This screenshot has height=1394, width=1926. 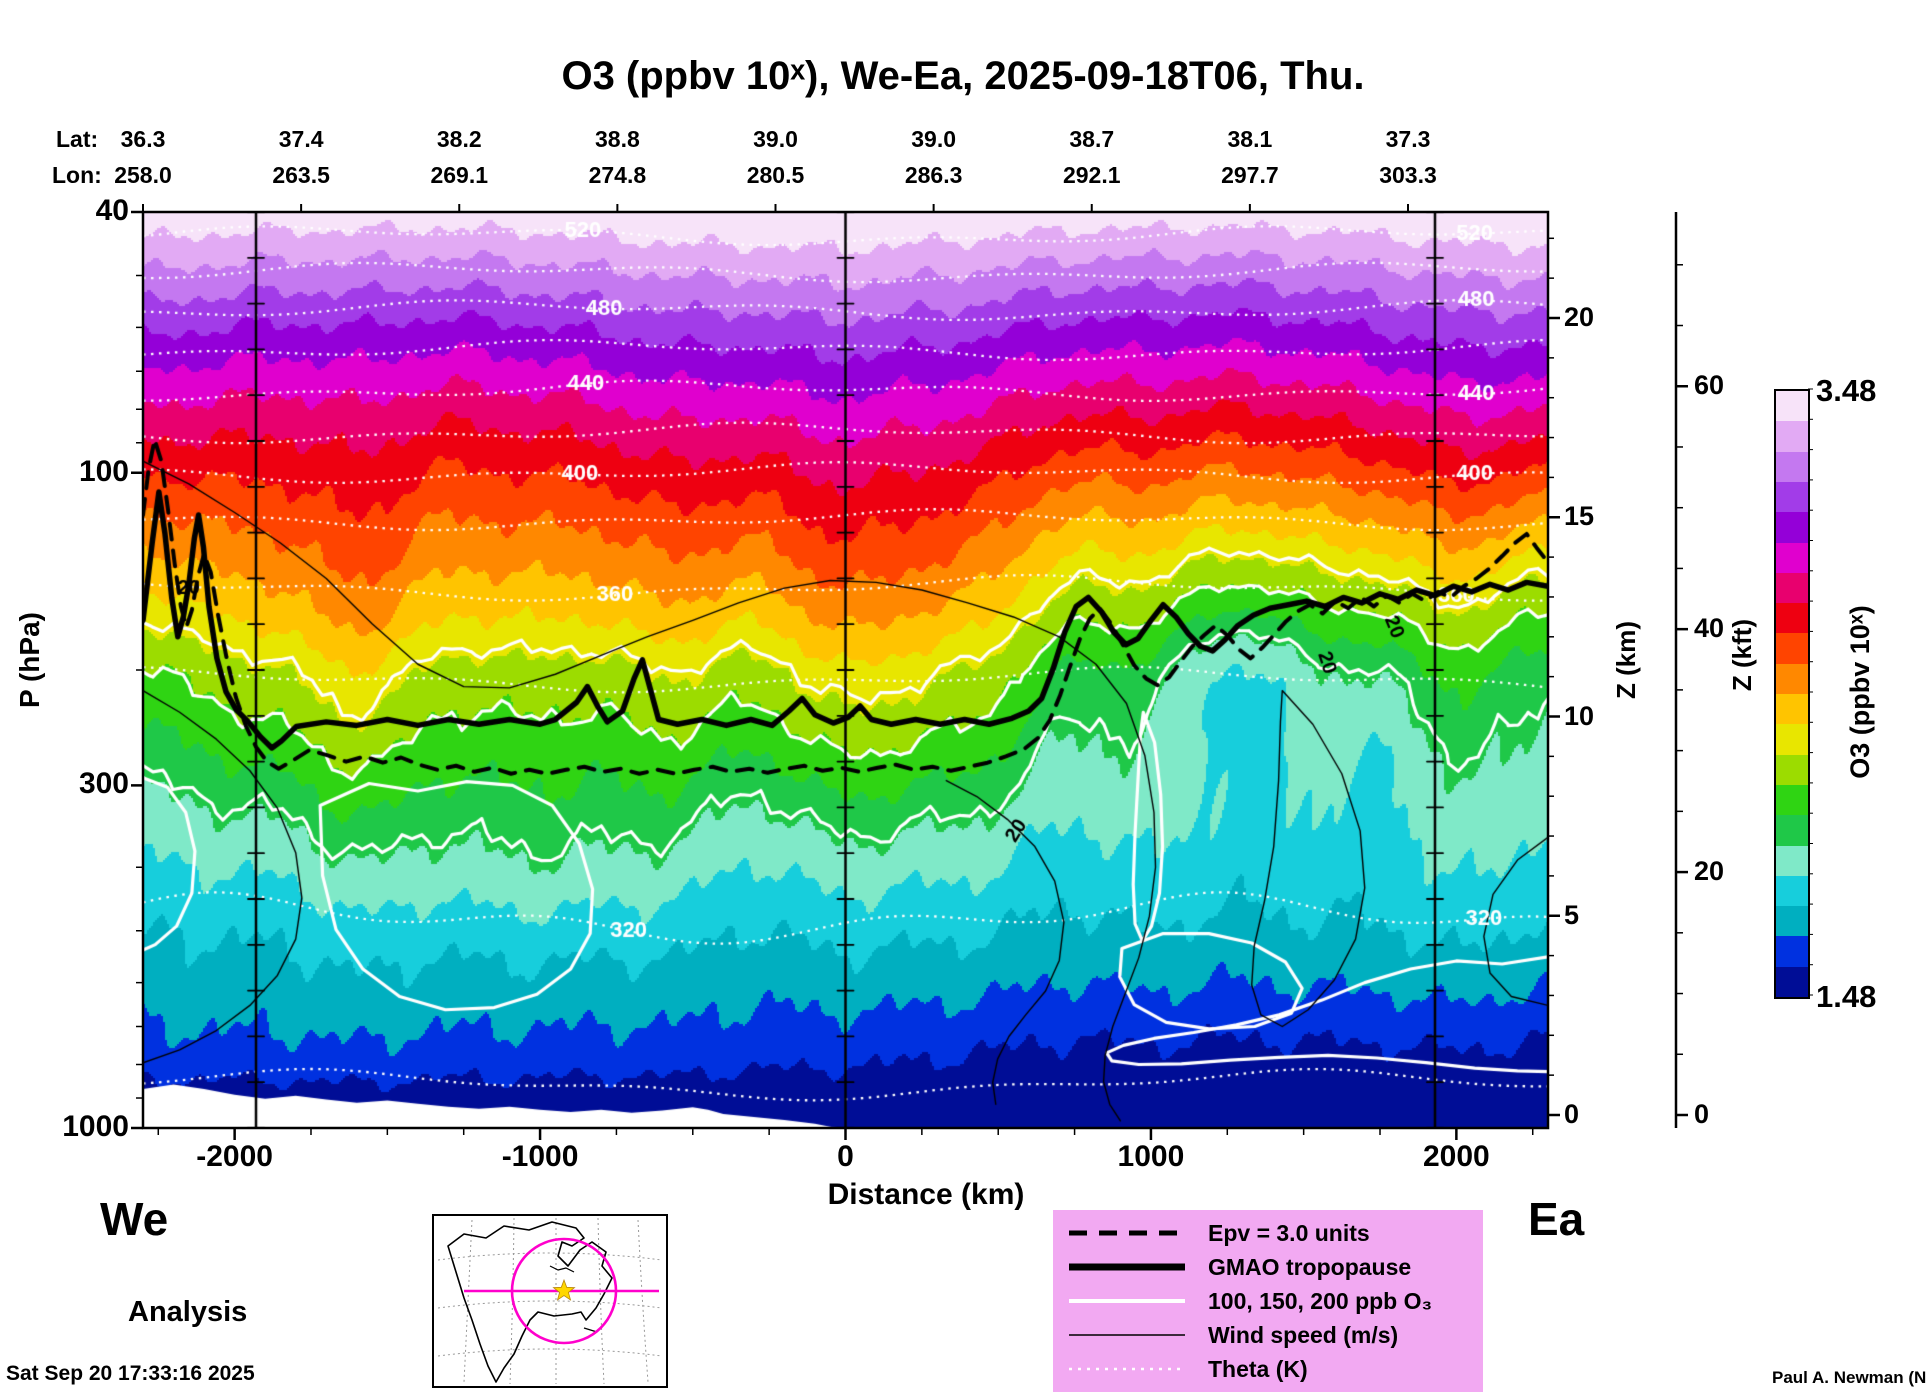 What do you see at coordinates (1289, 1232) in the screenshot?
I see `legend-label-epv: Epv = 3.0 units` at bounding box center [1289, 1232].